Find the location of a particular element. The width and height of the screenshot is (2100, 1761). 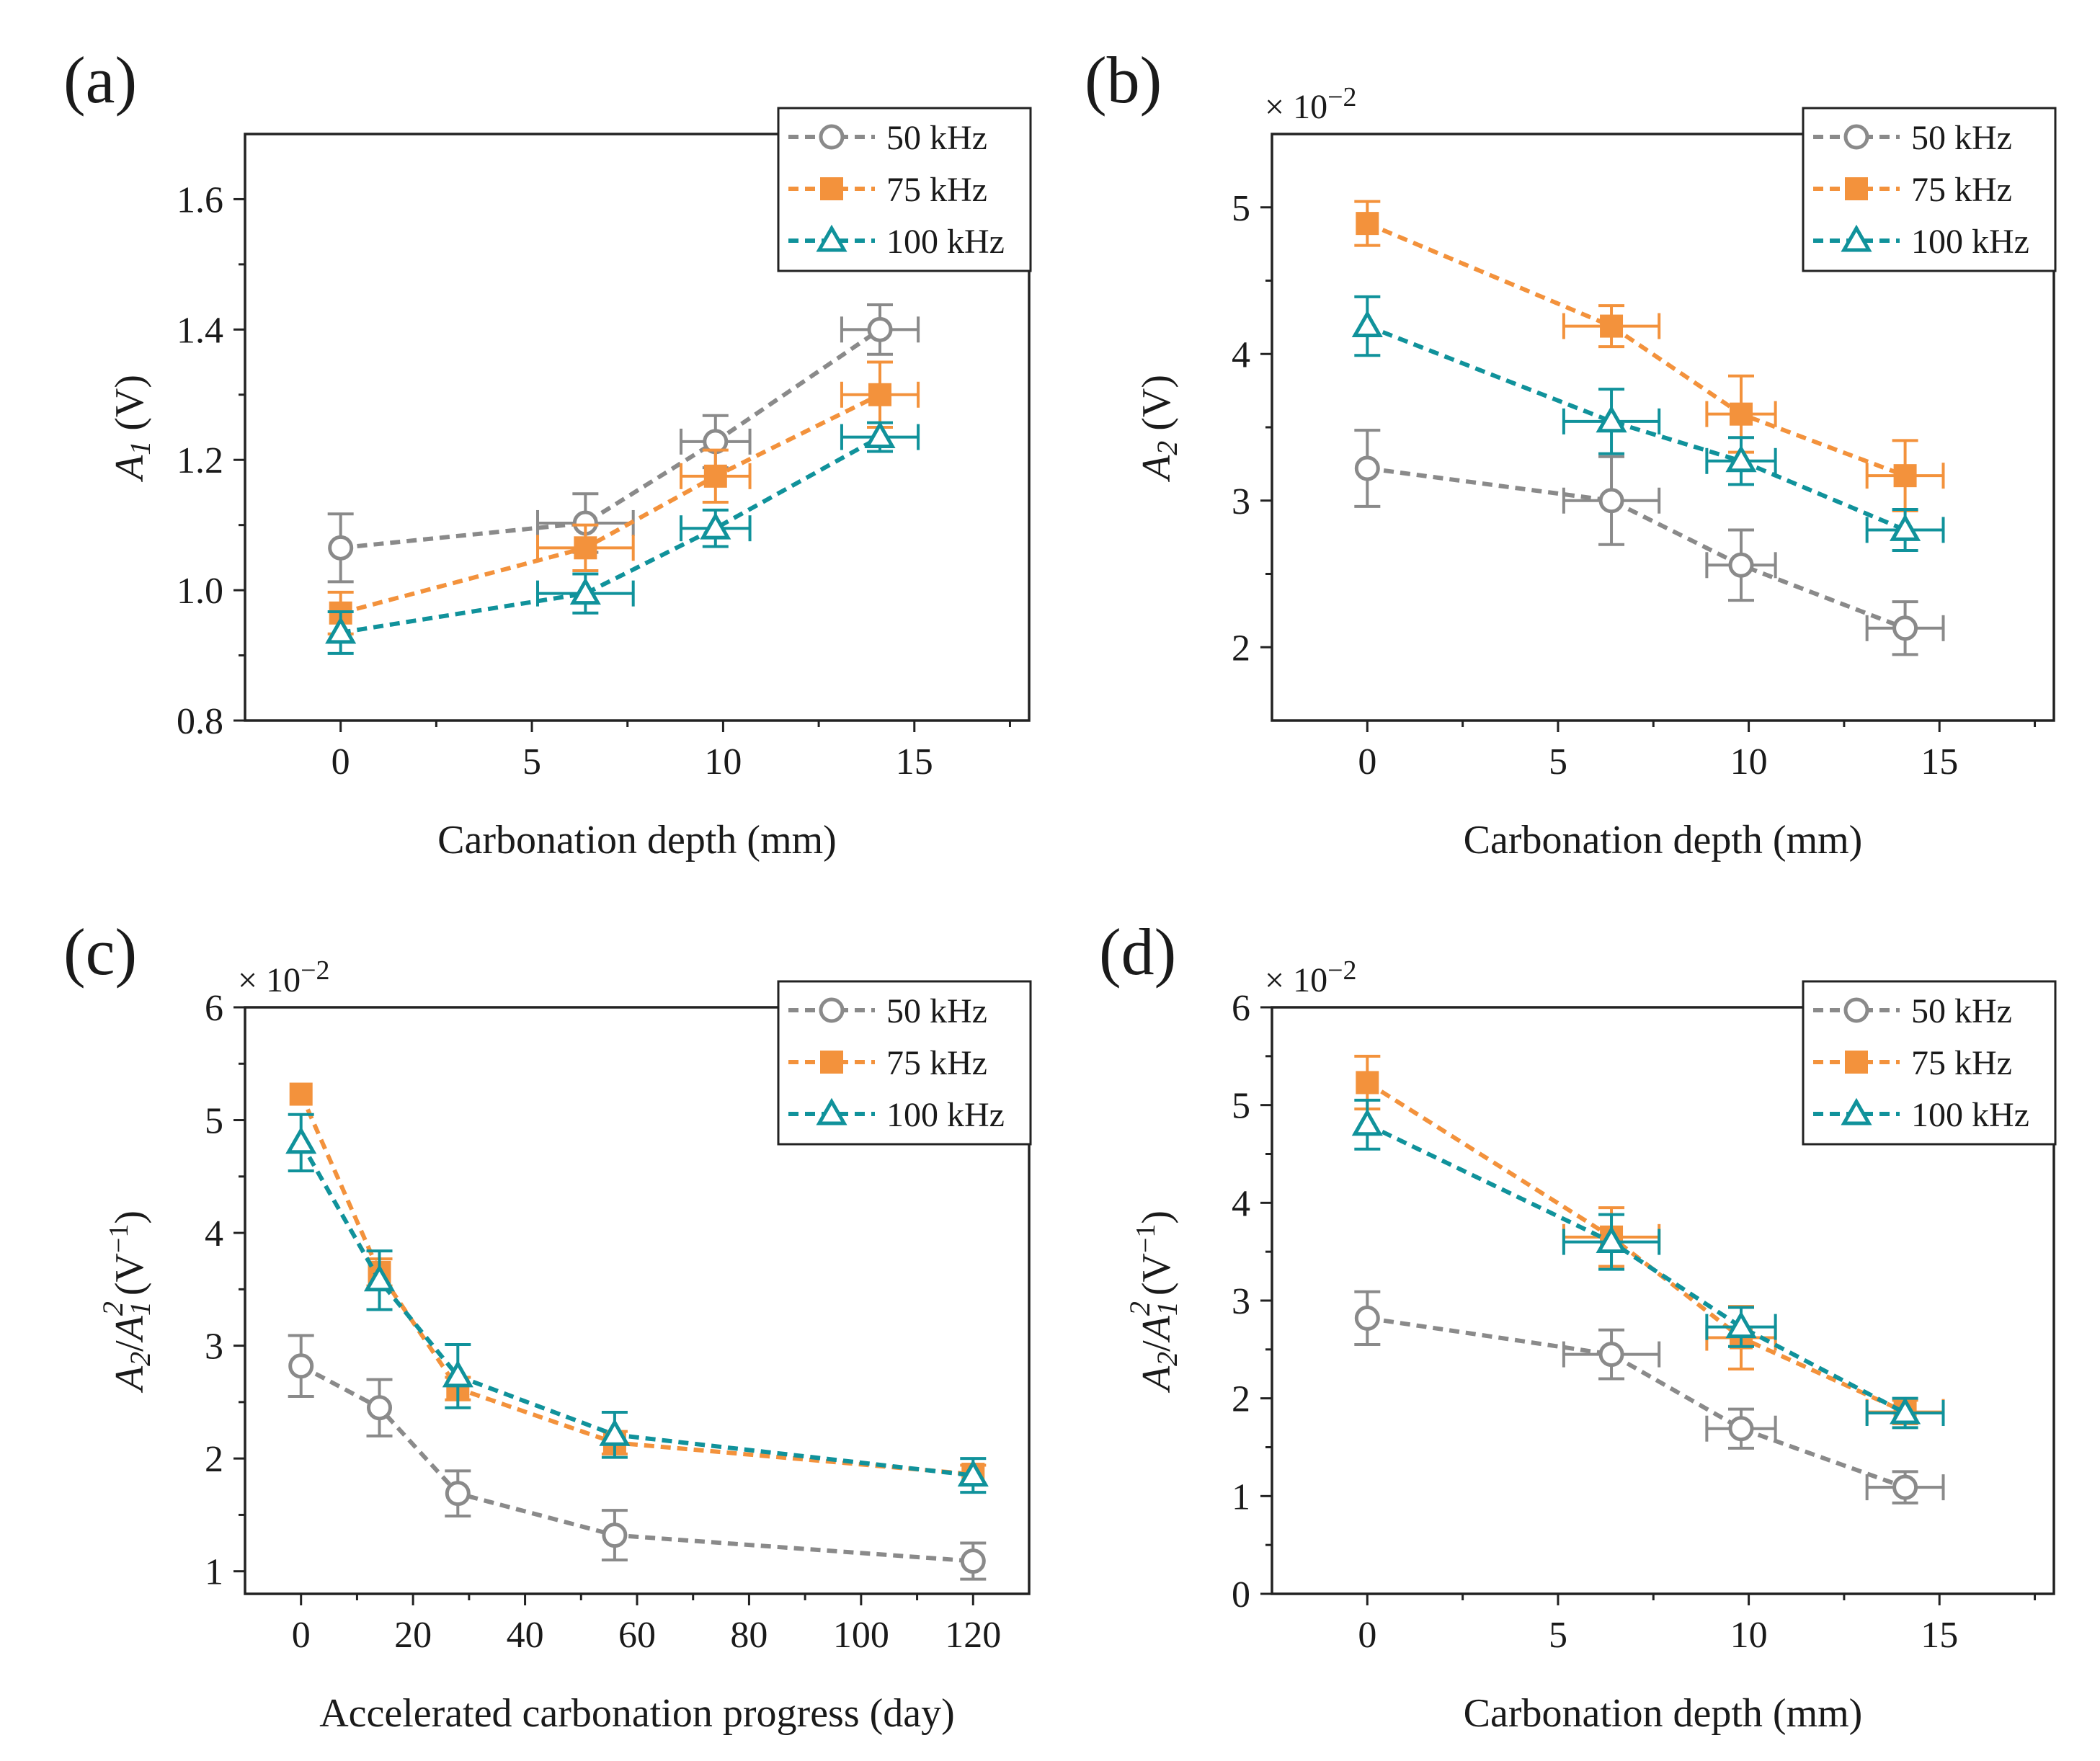

y-axis-title: A2 (V) is located at coordinates (1158, 429).